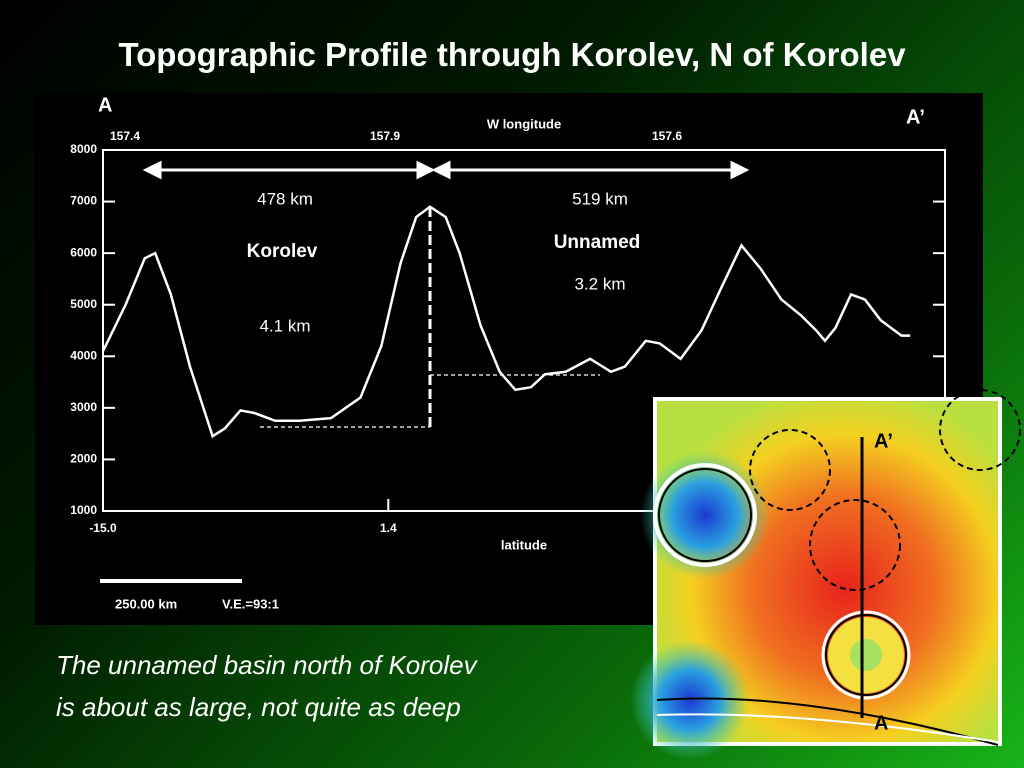 The image size is (1024, 768). I want to click on annotation: 4.1 km, so click(284, 325).